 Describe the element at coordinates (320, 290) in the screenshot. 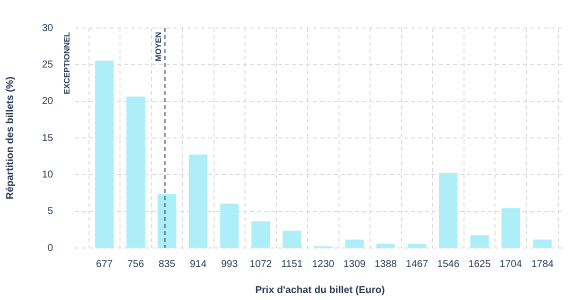

I see `x-axis-title: Prix d'achat du billet (Euro)` at that location.